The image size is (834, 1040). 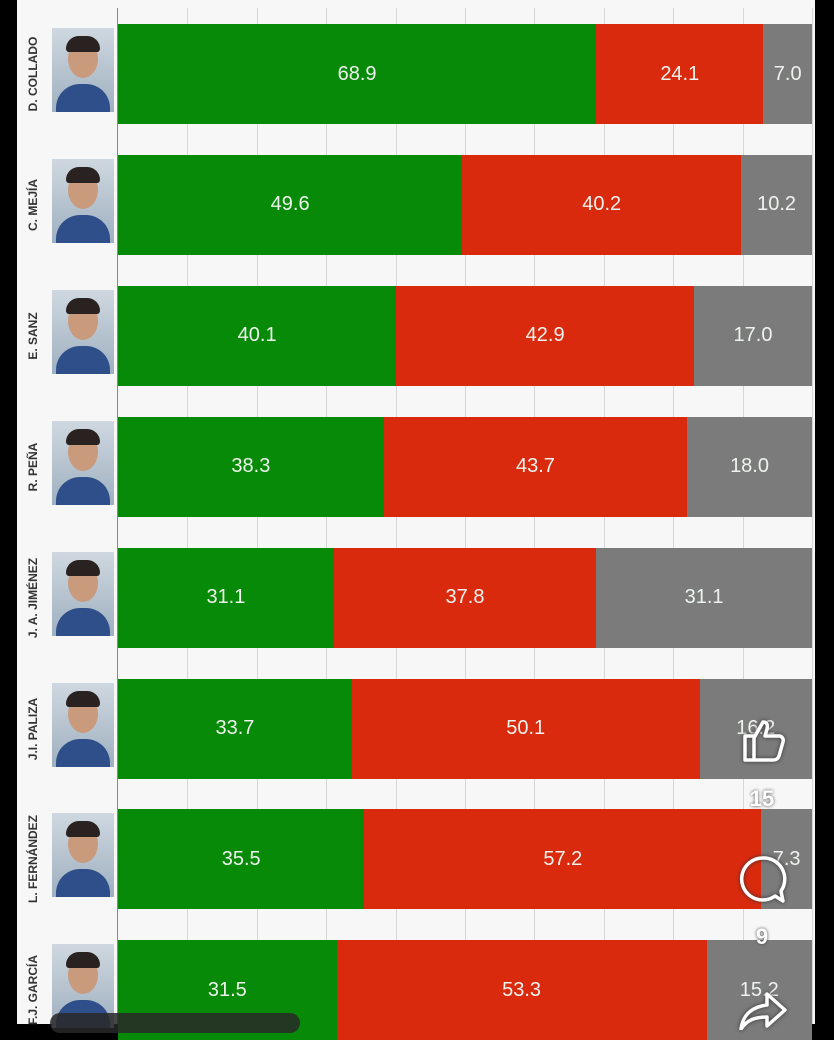 I want to click on bar-segment-favorable: 33.7, so click(x=235, y=728).